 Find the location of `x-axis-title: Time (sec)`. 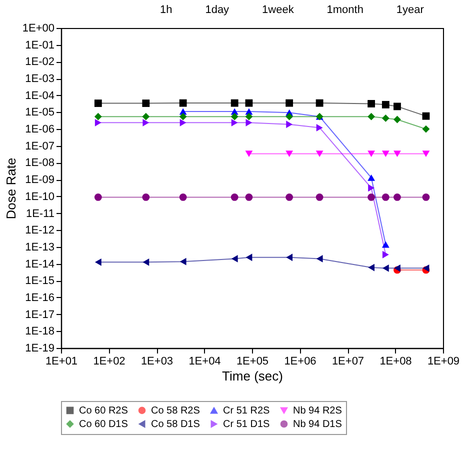

x-axis-title: Time (sec) is located at coordinates (252, 376).